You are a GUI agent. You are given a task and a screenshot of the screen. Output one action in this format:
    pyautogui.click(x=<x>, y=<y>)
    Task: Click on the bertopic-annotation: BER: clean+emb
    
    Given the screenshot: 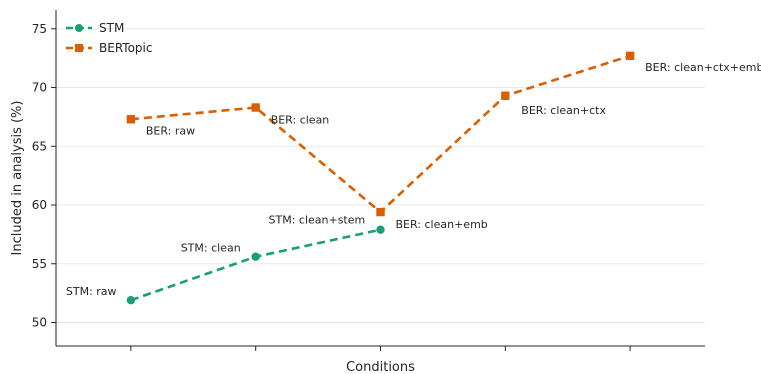 What is the action you would take?
    pyautogui.click(x=442, y=224)
    